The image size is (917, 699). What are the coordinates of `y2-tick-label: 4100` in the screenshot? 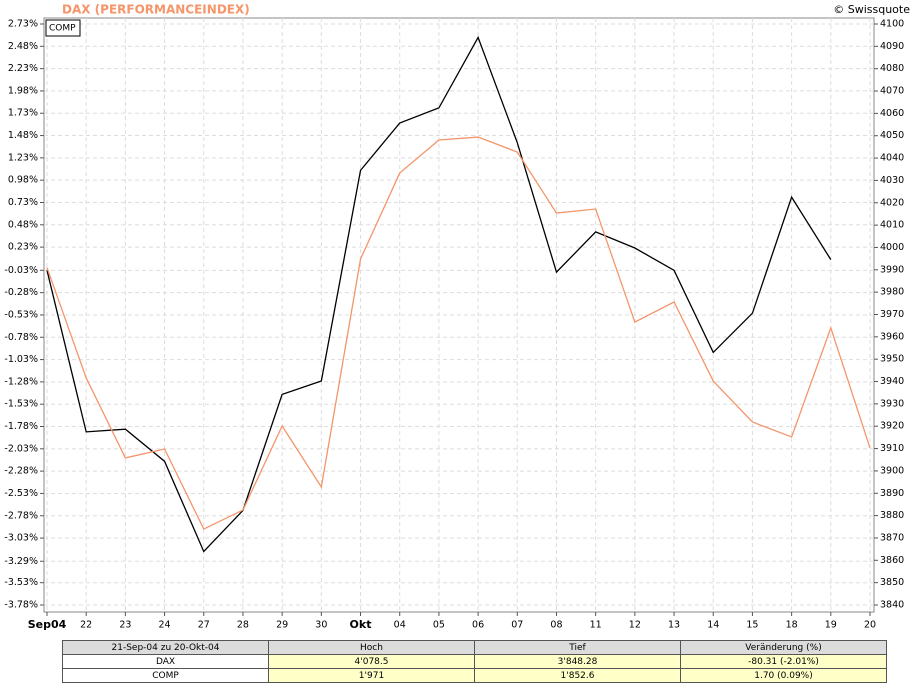 It's located at (892, 24).